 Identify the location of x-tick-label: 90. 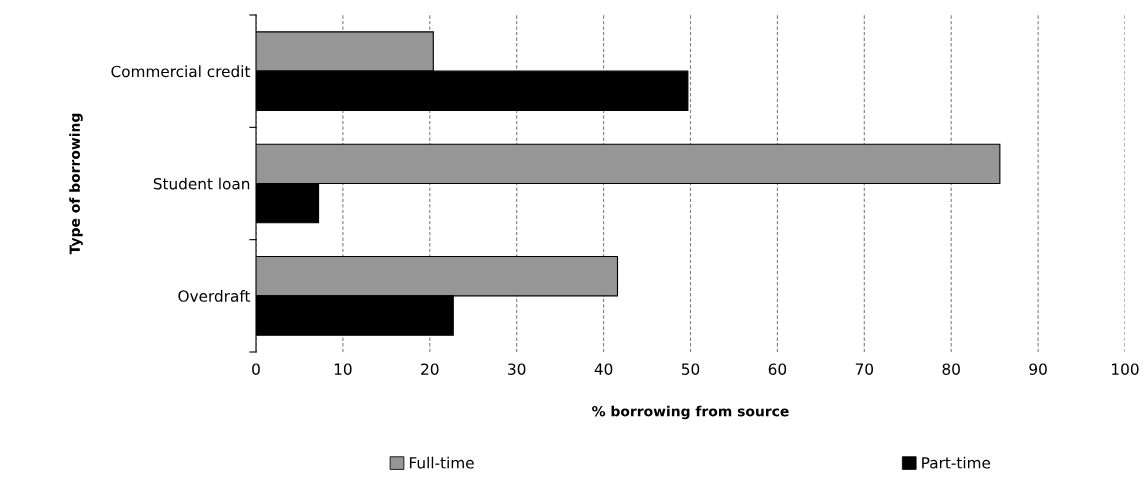
(1038, 369).